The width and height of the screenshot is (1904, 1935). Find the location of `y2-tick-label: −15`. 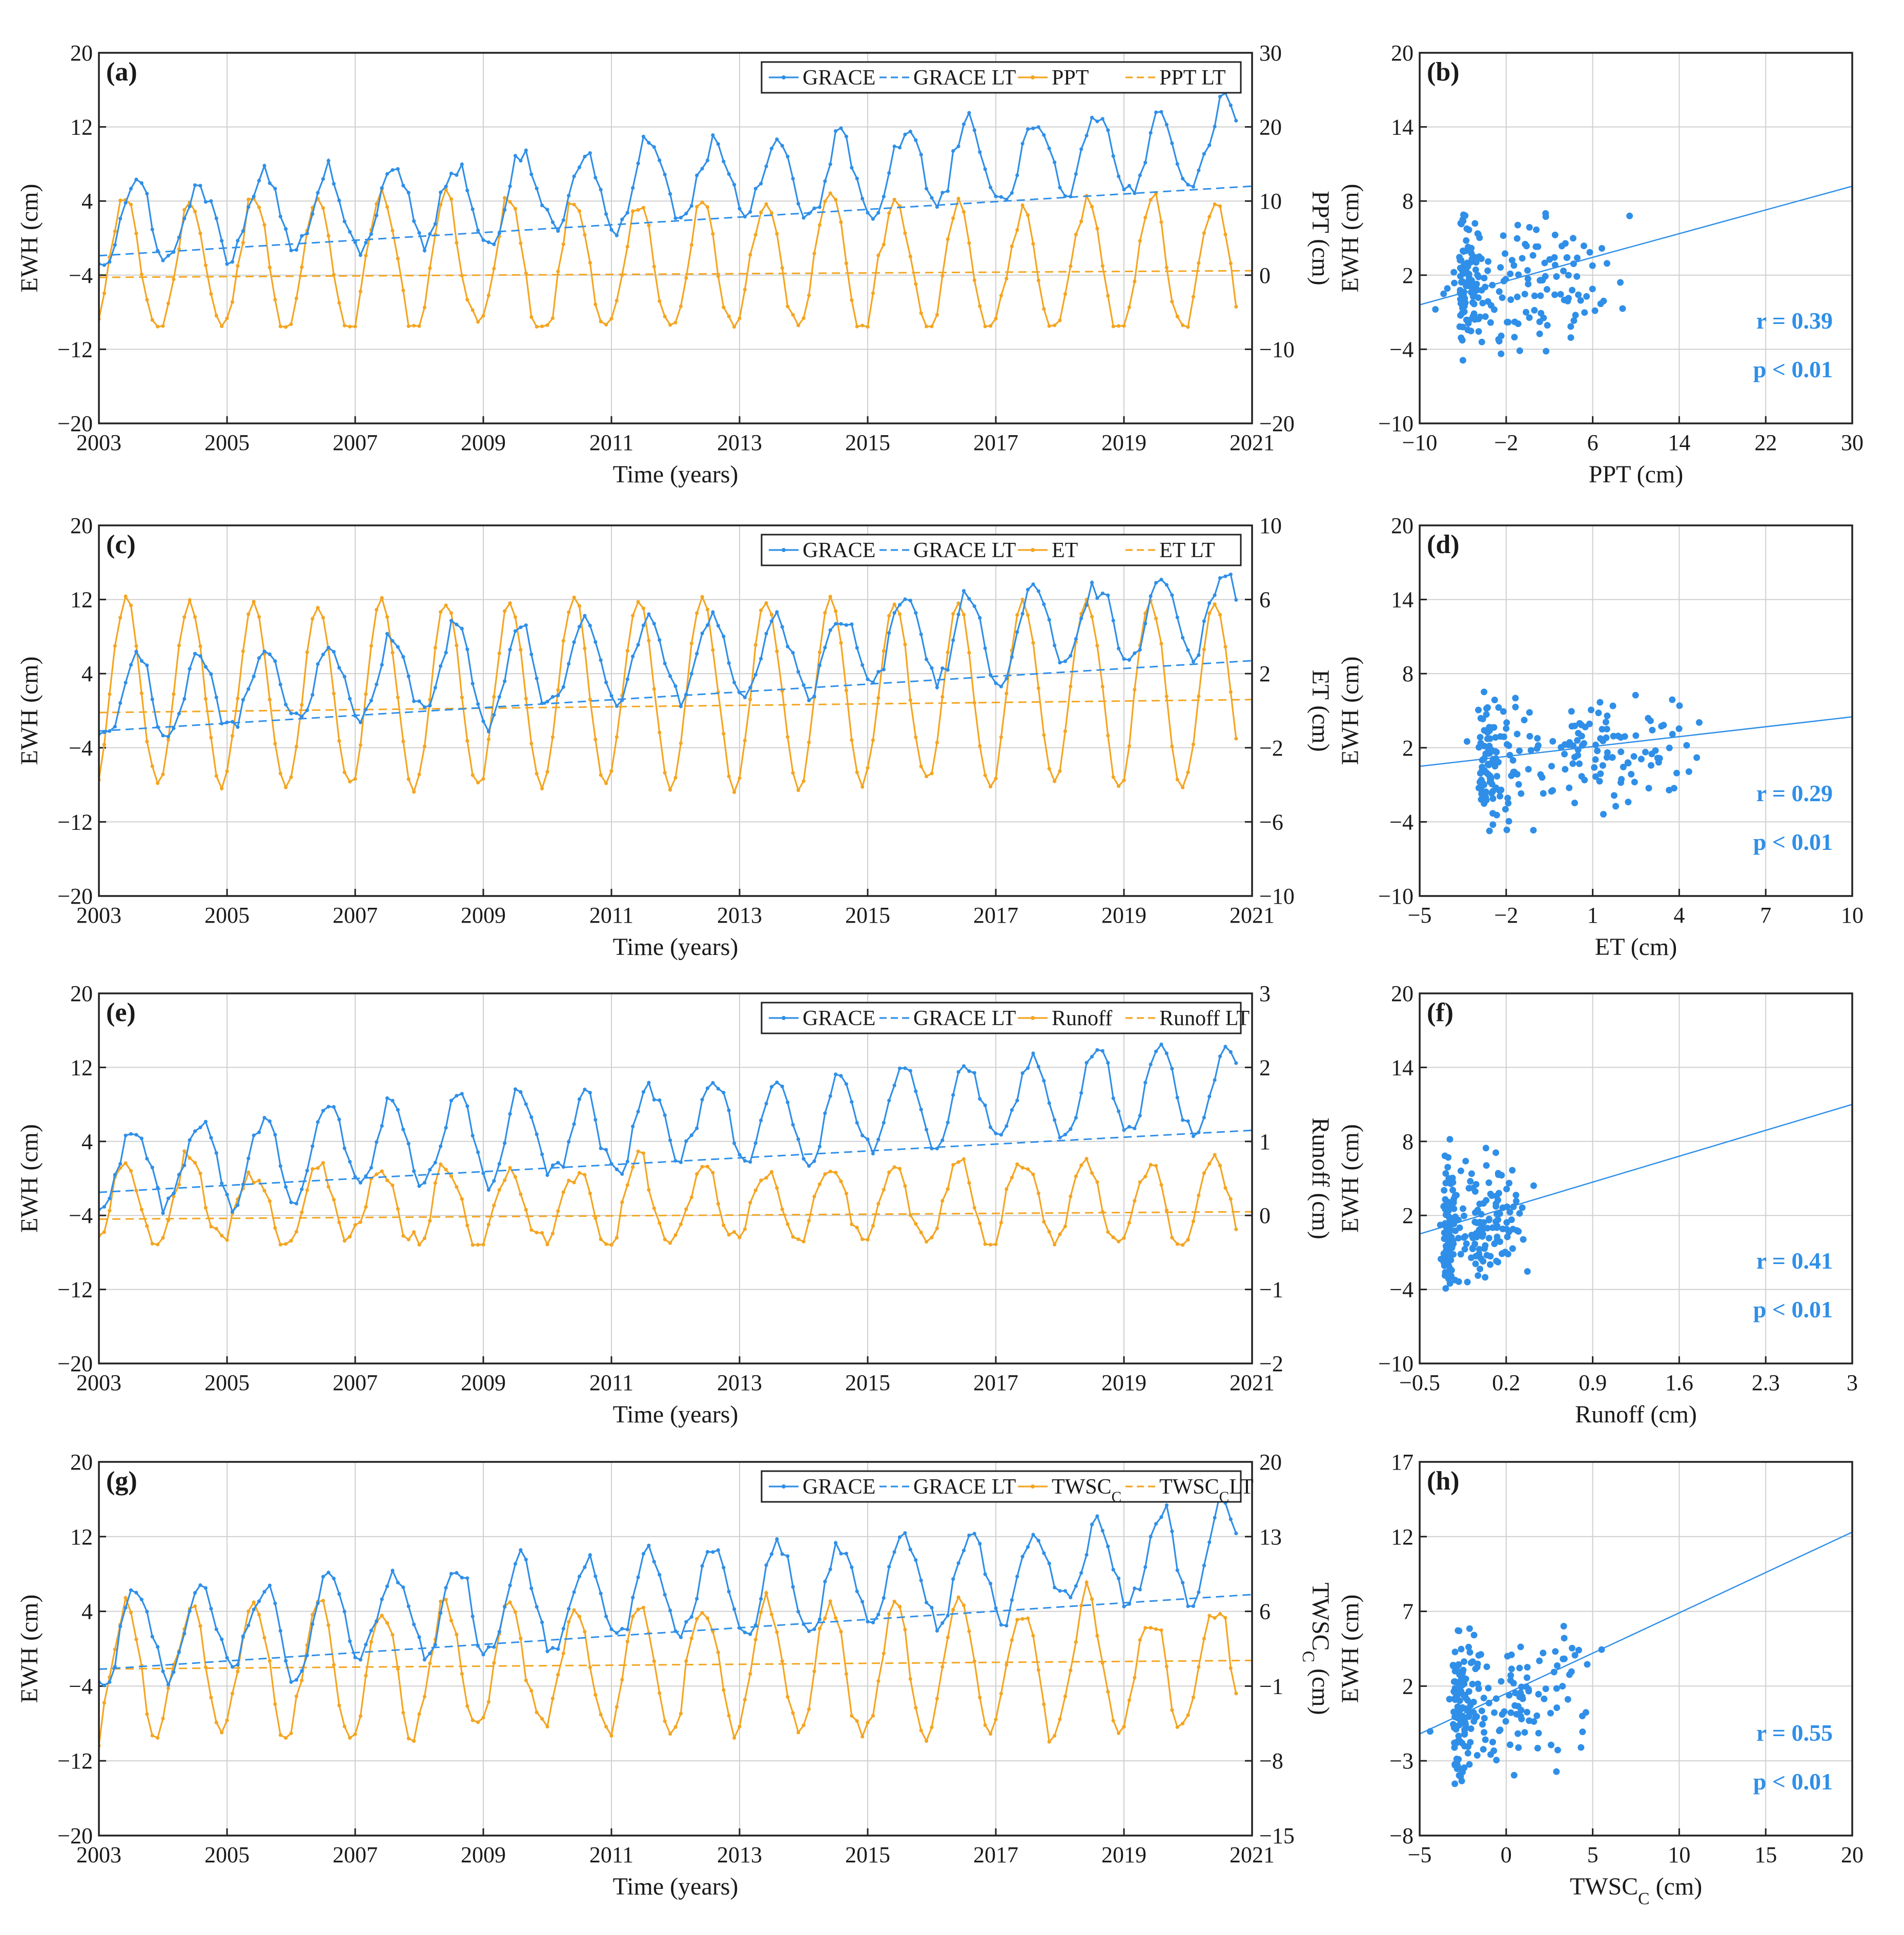

y2-tick-label: −15 is located at coordinates (1277, 1836).